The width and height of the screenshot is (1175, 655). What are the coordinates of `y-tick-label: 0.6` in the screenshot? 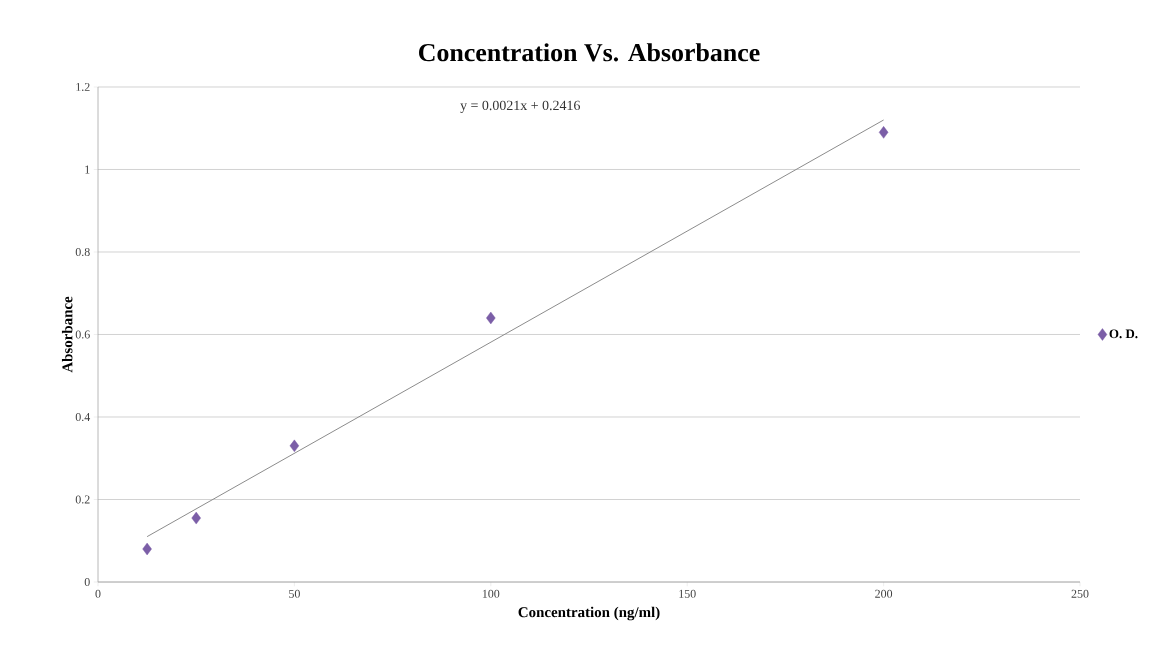 It's located at (82, 334).